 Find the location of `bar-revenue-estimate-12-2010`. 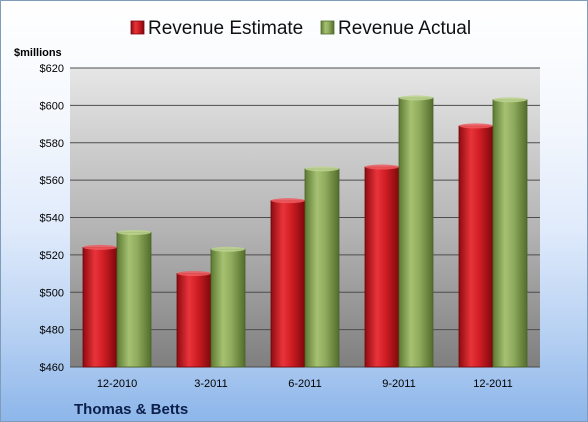

bar-revenue-estimate-12-2010 is located at coordinates (100, 307).